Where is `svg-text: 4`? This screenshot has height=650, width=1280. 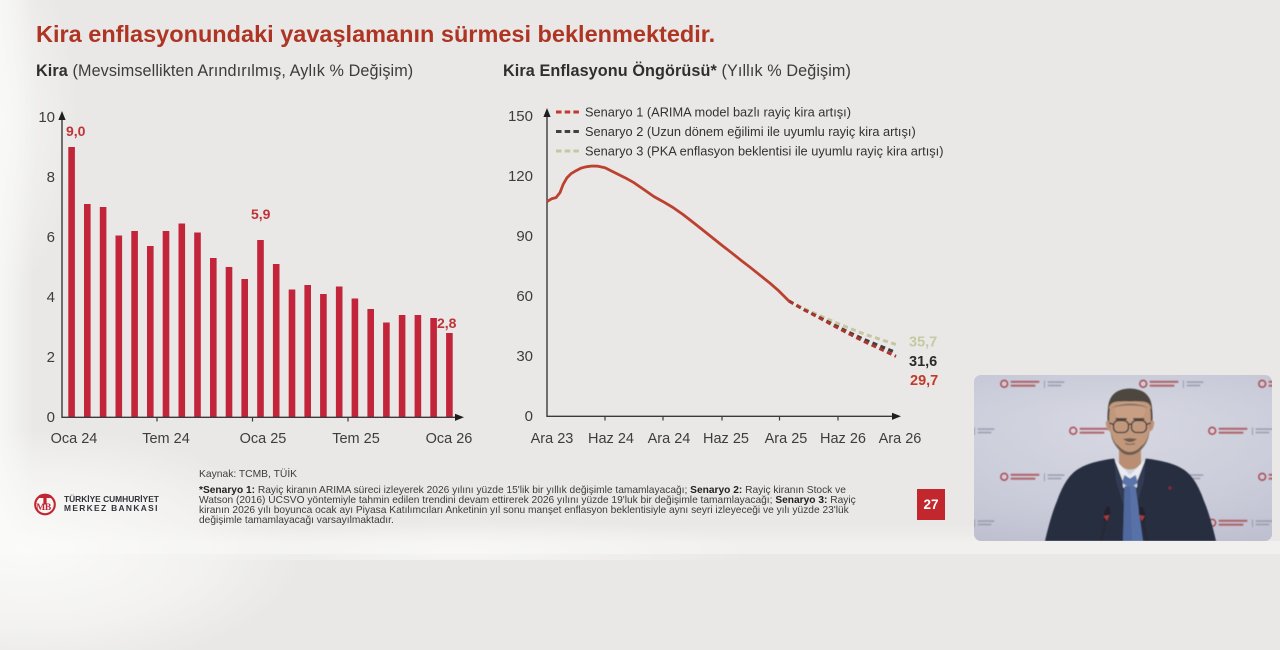
svg-text: 4 is located at coordinates (51, 297).